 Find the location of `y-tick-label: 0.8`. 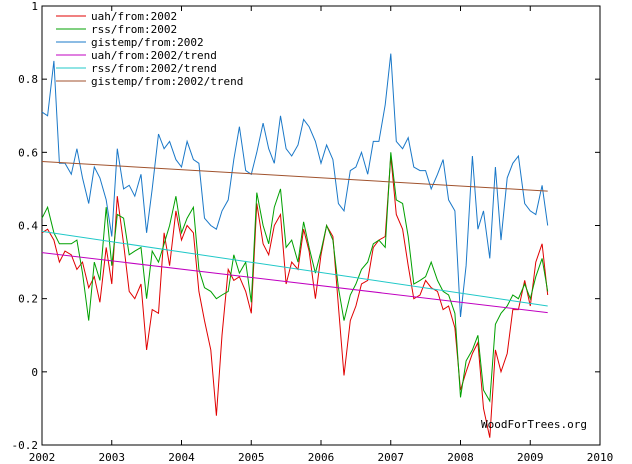

y-tick-label: 0.8 is located at coordinates (28, 79).